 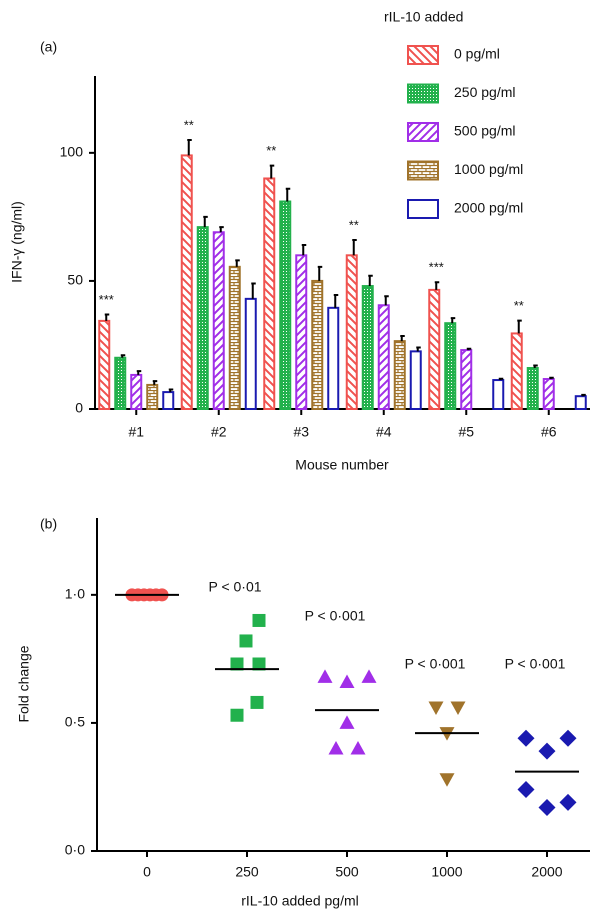 What do you see at coordinates (484, 92) in the screenshot?
I see `legend-label: 250 pg/ml` at bounding box center [484, 92].